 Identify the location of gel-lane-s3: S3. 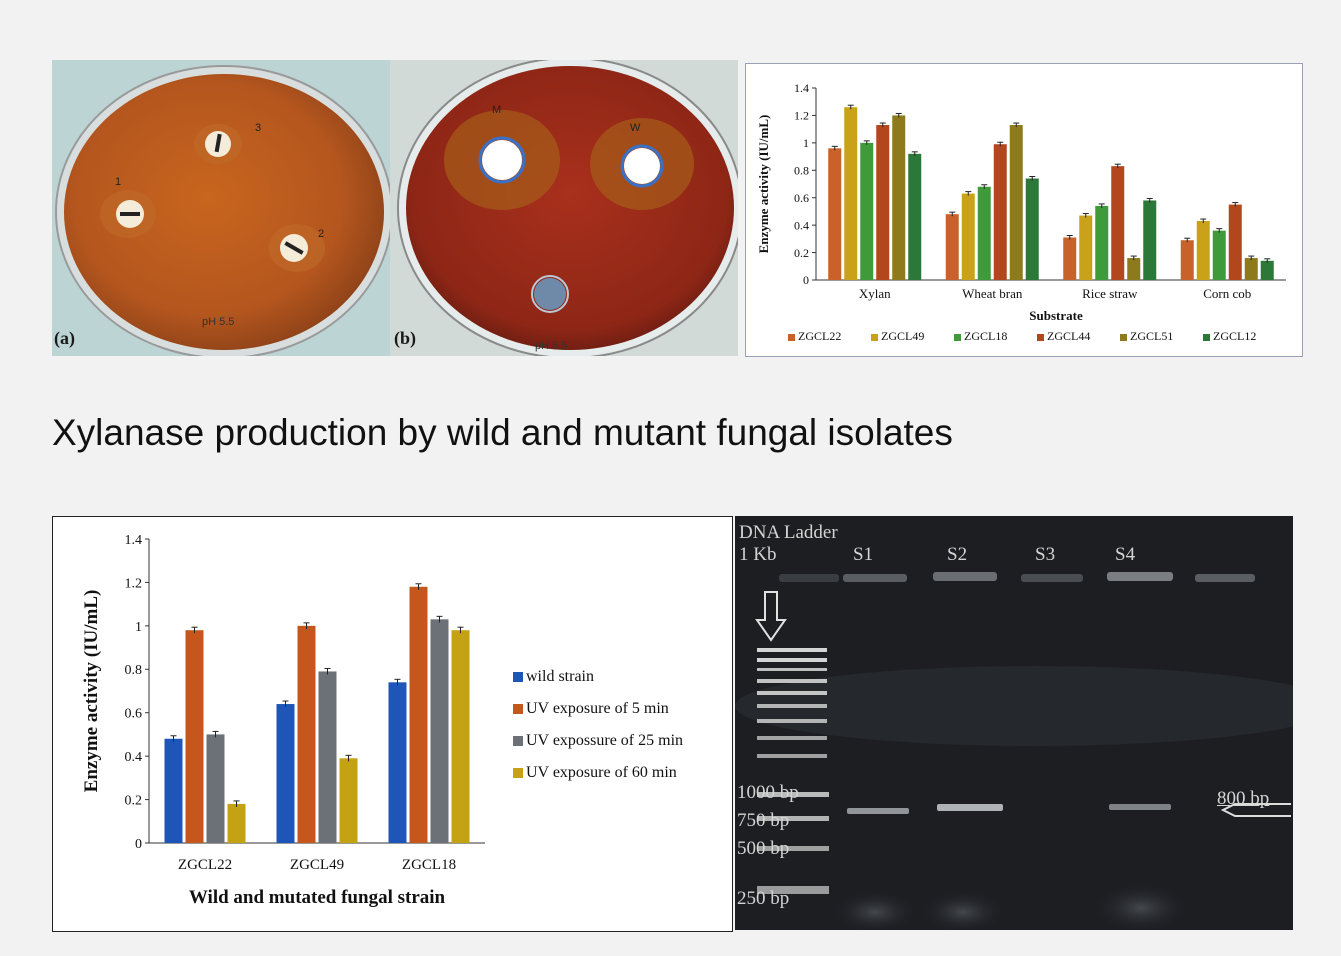
(1045, 554).